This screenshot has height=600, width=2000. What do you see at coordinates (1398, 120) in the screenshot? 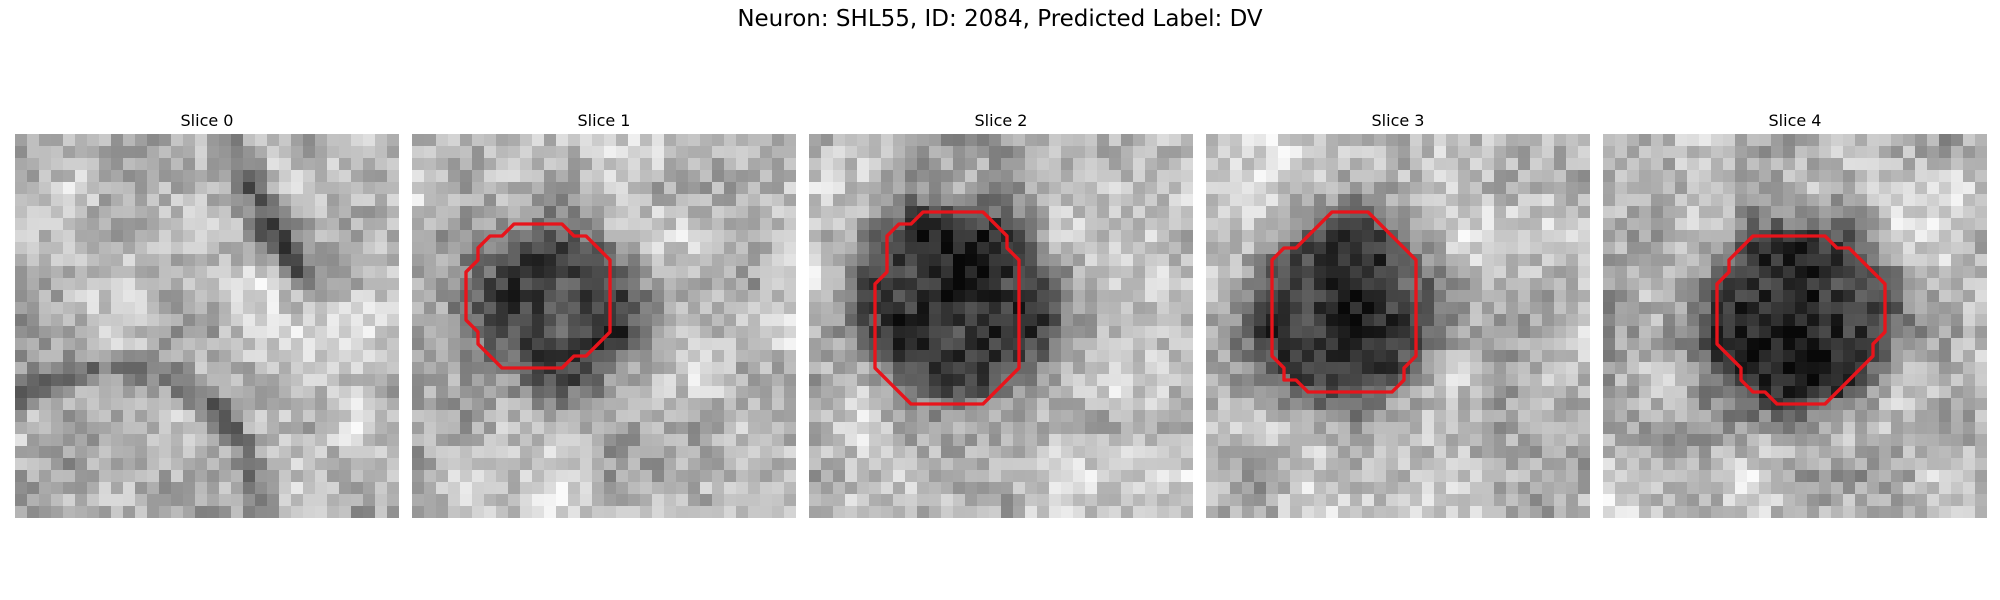
I see `slice-title-3: Slice 3` at bounding box center [1398, 120].